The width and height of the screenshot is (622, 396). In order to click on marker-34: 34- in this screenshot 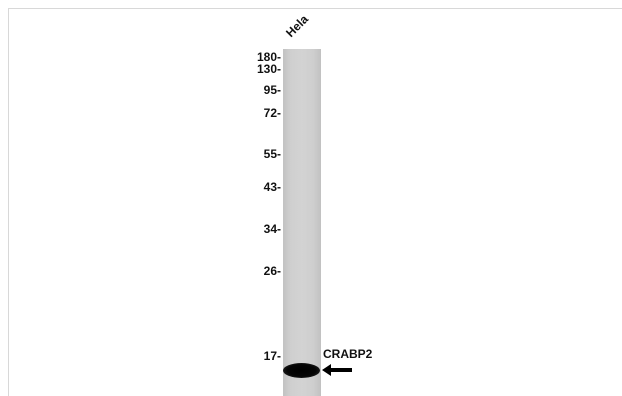, I will do `click(272, 229)`.